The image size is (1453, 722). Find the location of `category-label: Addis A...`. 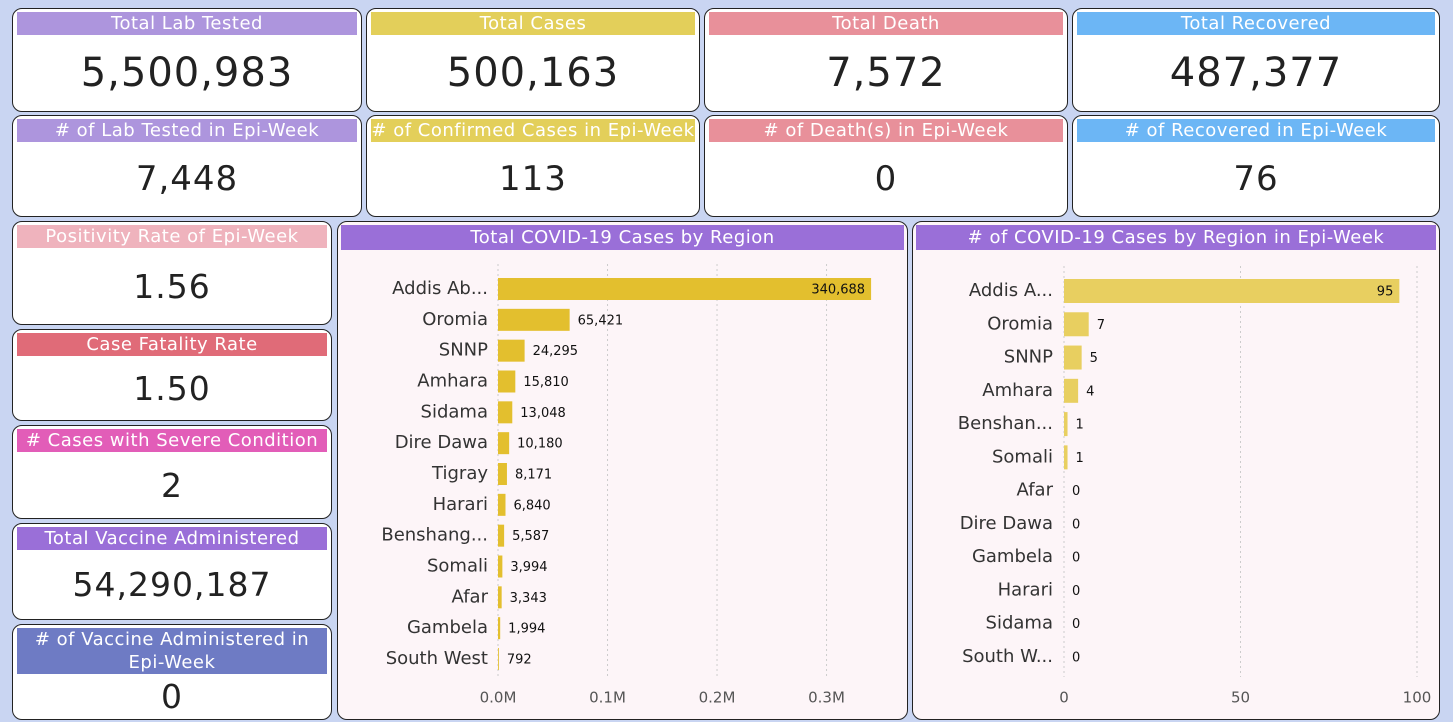

category-label: Addis A... is located at coordinates (1011, 290).